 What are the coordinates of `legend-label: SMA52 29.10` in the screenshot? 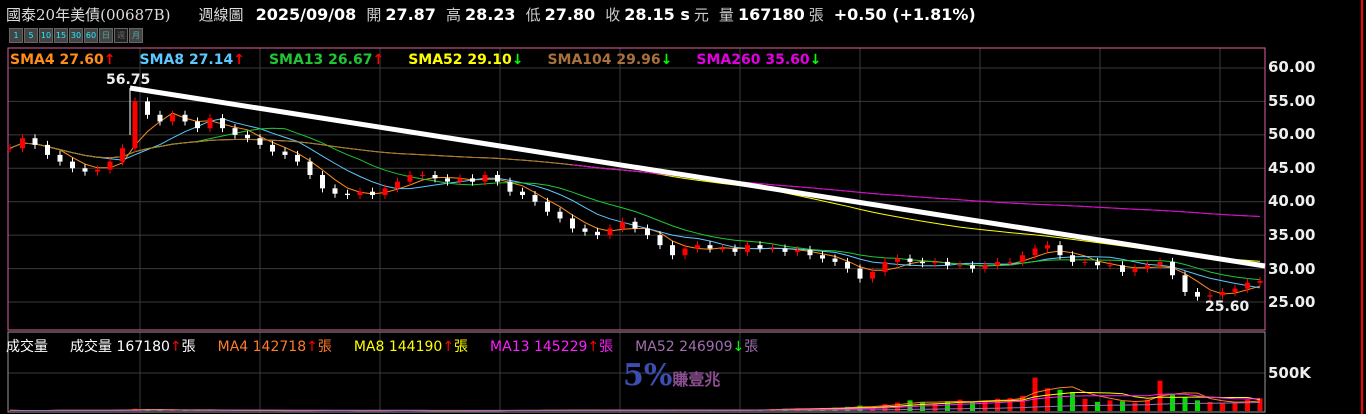 It's located at (460, 60).